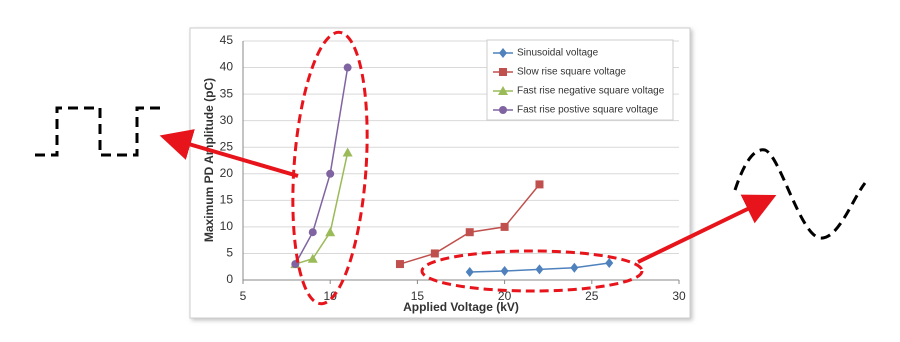 The image size is (900, 342). Describe the element at coordinates (229, 253) in the screenshot. I see `y-tick-label: 5` at that location.